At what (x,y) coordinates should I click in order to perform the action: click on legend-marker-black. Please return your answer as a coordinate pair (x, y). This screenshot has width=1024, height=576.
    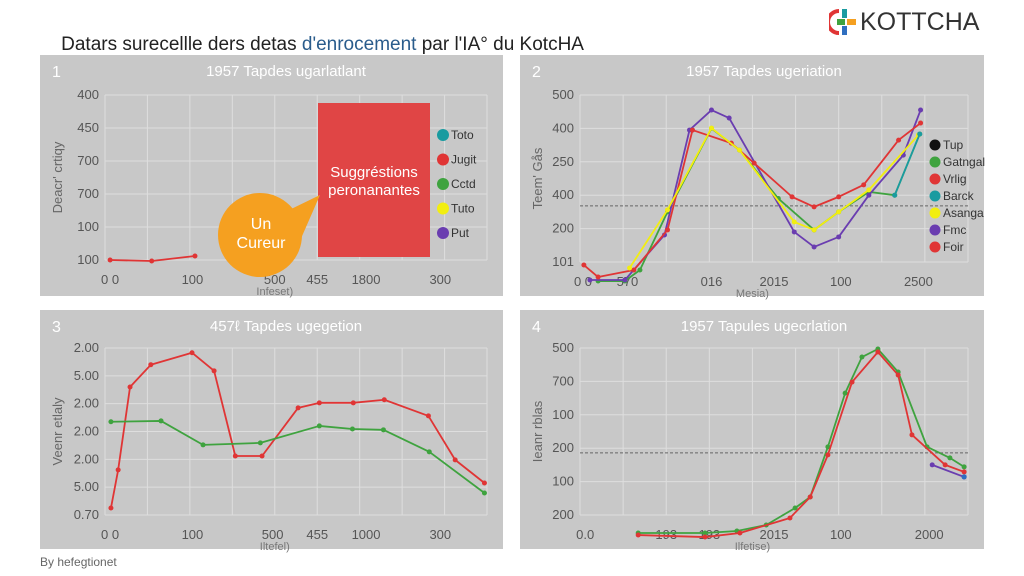
    Looking at the image, I should click on (935, 145).